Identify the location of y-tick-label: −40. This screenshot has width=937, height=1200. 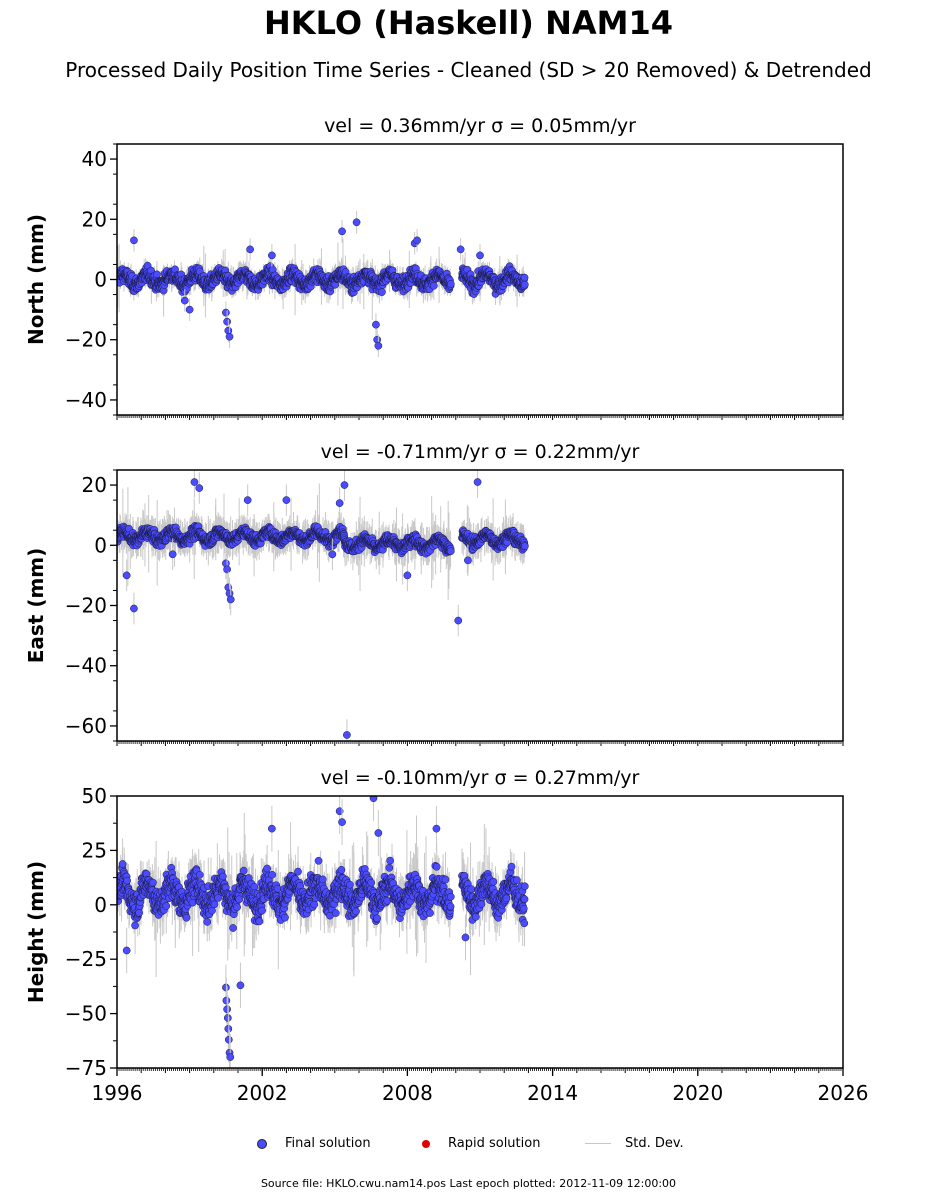
(86, 400).